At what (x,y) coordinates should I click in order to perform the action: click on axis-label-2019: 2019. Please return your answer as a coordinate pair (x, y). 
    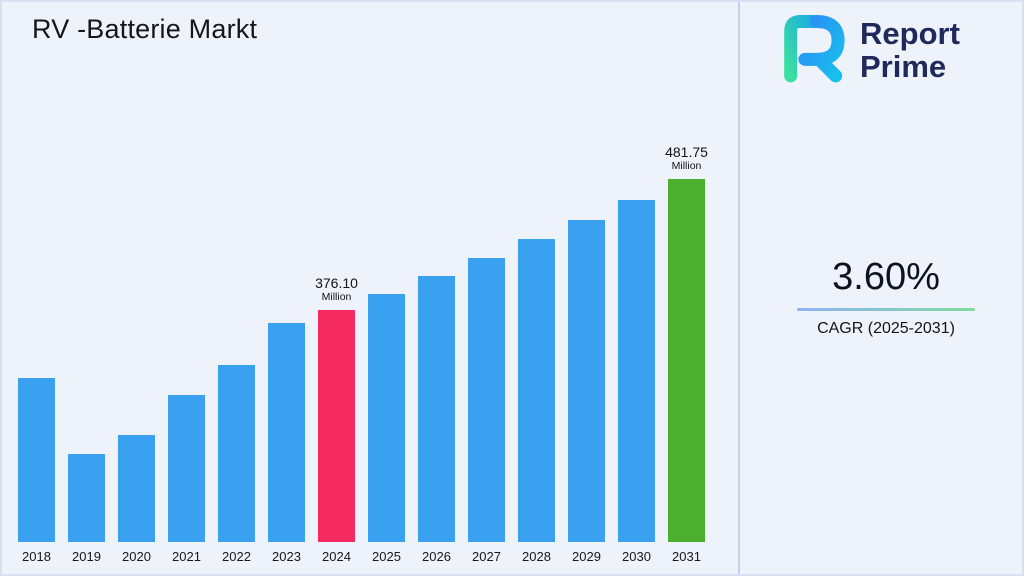
    Looking at the image, I should click on (86, 556).